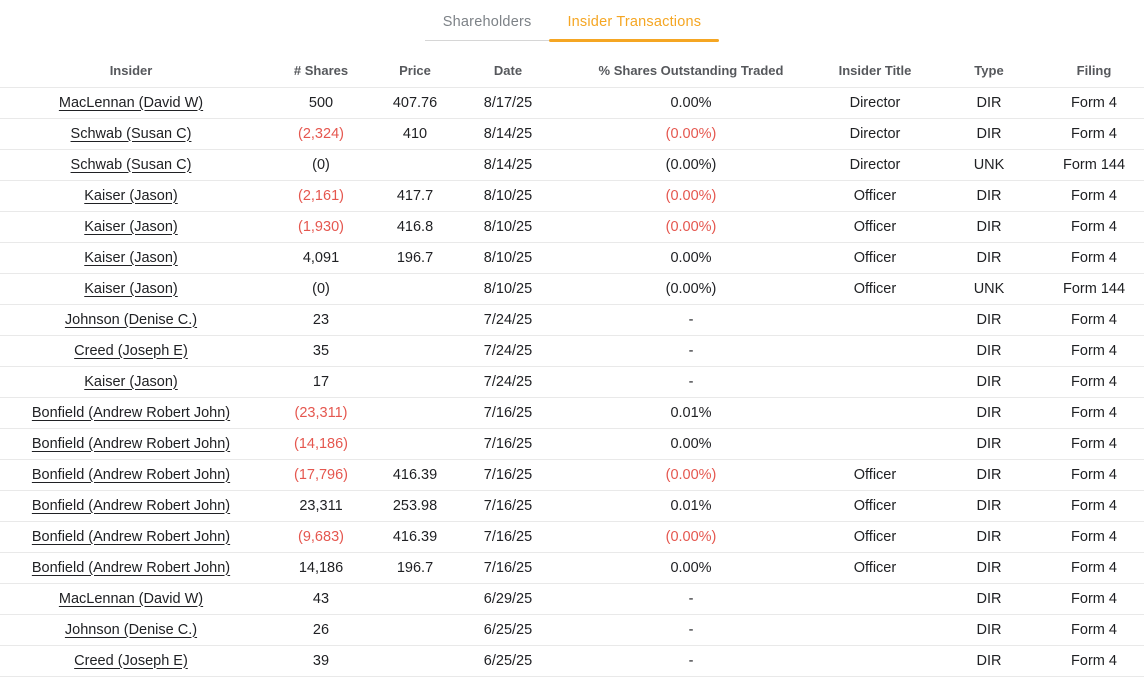  Describe the element at coordinates (634, 21) in the screenshot. I see `tab-insider-transactions: Insider Transactions` at that location.